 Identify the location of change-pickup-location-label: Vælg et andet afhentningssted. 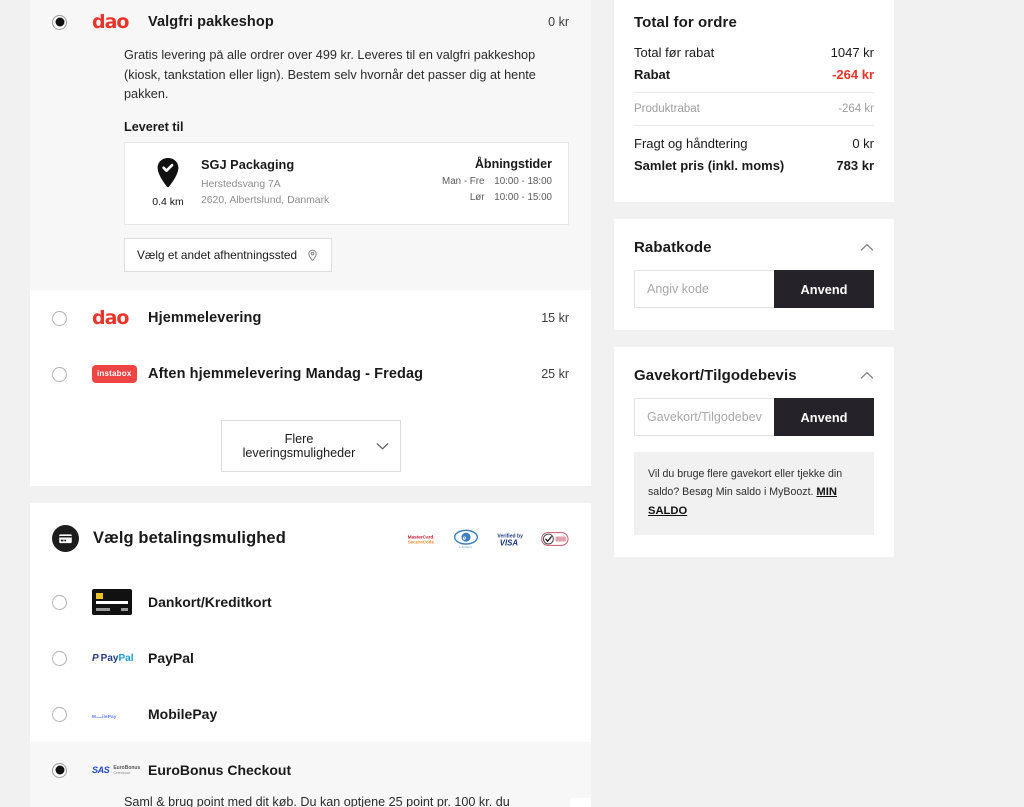
(217, 255).